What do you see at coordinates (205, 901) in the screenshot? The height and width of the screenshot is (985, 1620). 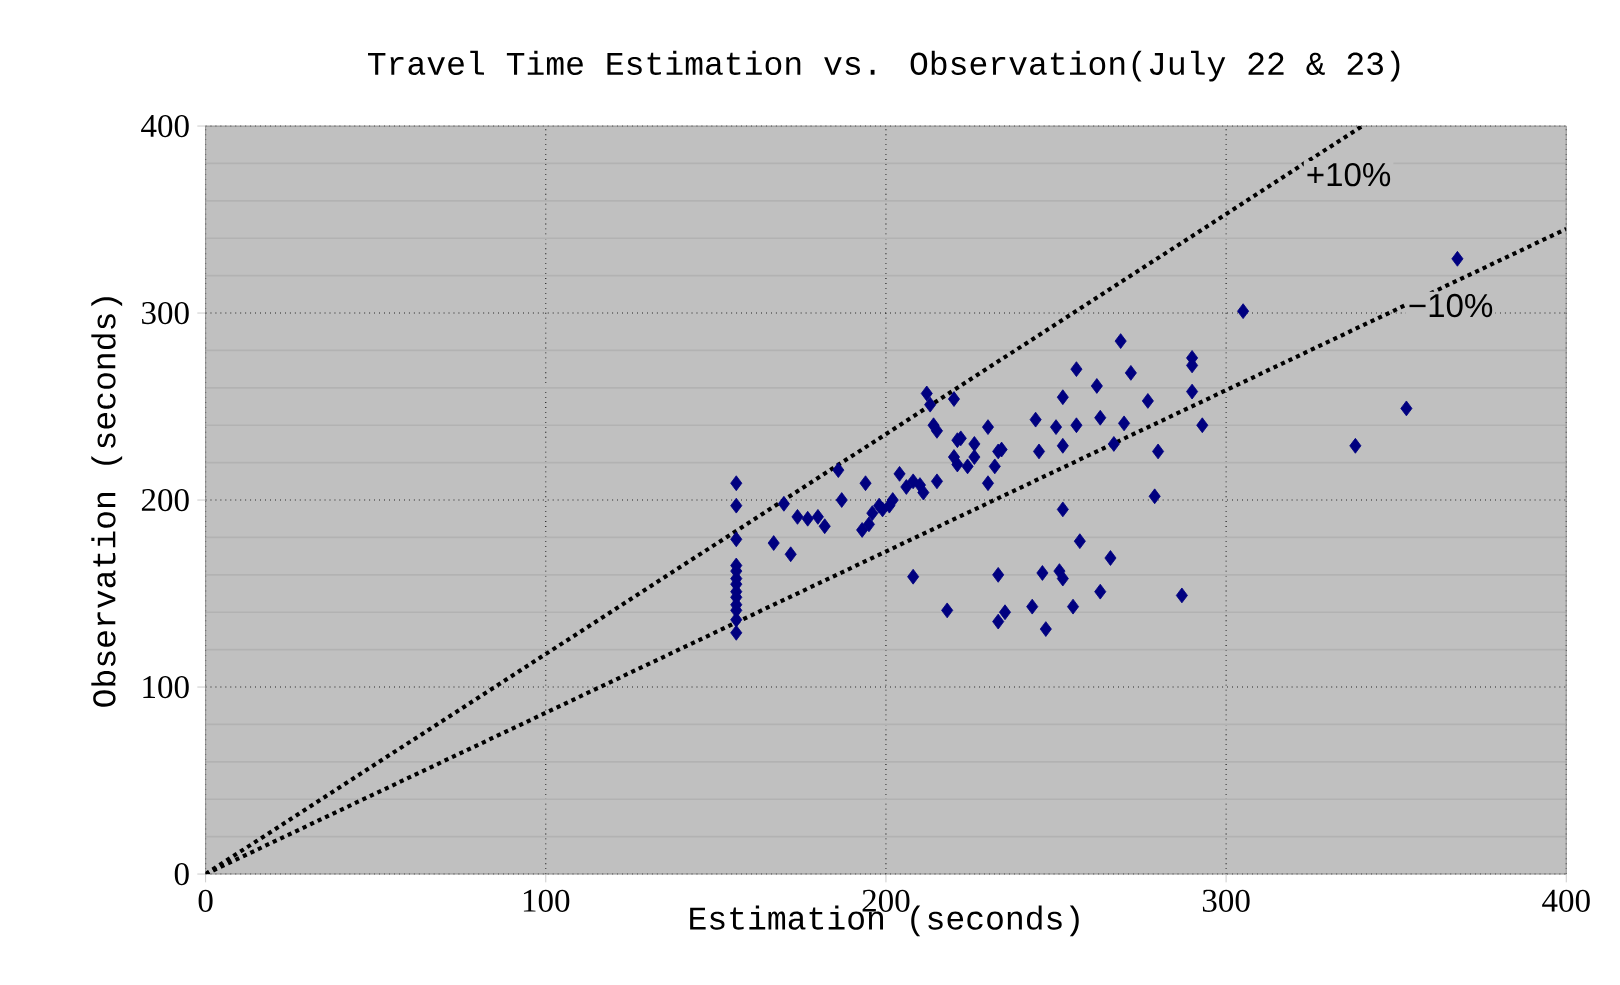 I see `x-tick-label: 0` at bounding box center [205, 901].